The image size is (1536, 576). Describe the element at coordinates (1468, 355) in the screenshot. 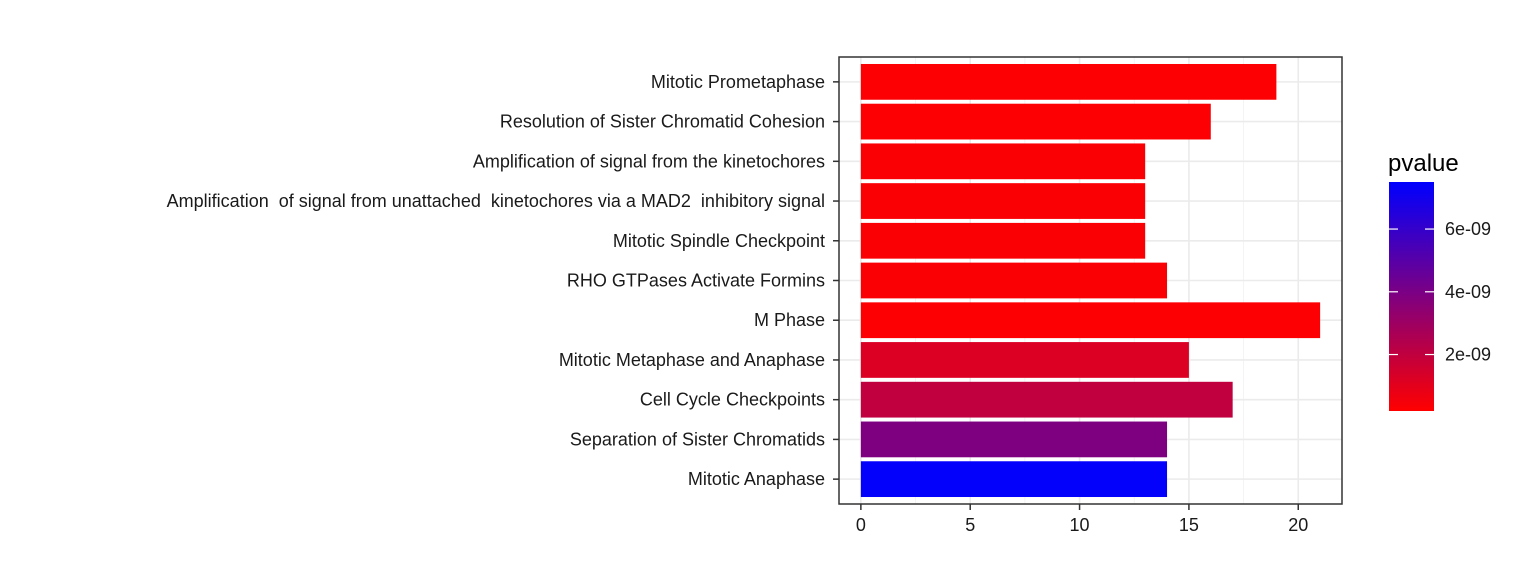

I see `legend-tick-label: 2e-09` at that location.